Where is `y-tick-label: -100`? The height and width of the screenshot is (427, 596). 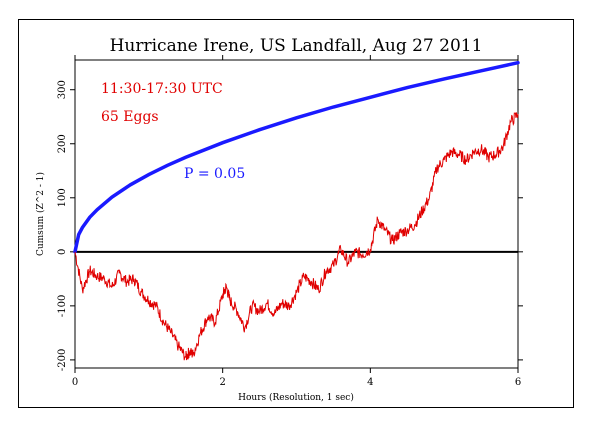
y-tick-label: -100 is located at coordinates (62, 306).